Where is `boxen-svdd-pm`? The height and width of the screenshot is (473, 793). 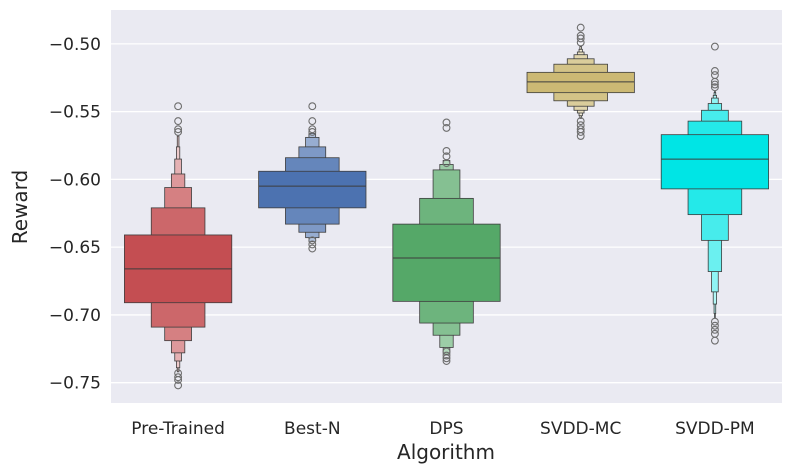
boxen-svdd-pm is located at coordinates (714, 193).